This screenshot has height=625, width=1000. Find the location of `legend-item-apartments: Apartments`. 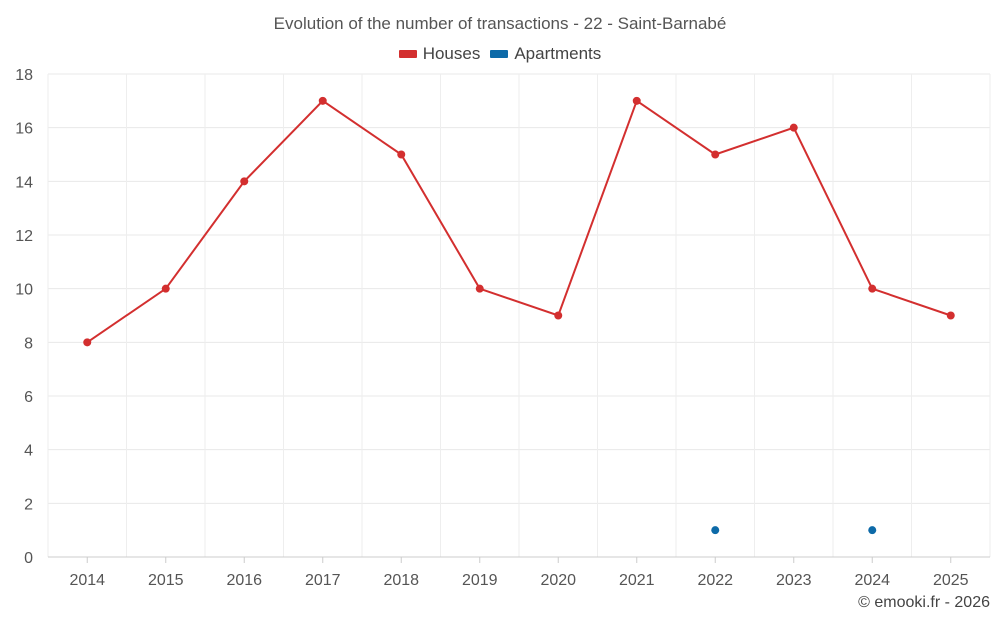

legend-item-apartments: Apartments is located at coordinates (545, 54).